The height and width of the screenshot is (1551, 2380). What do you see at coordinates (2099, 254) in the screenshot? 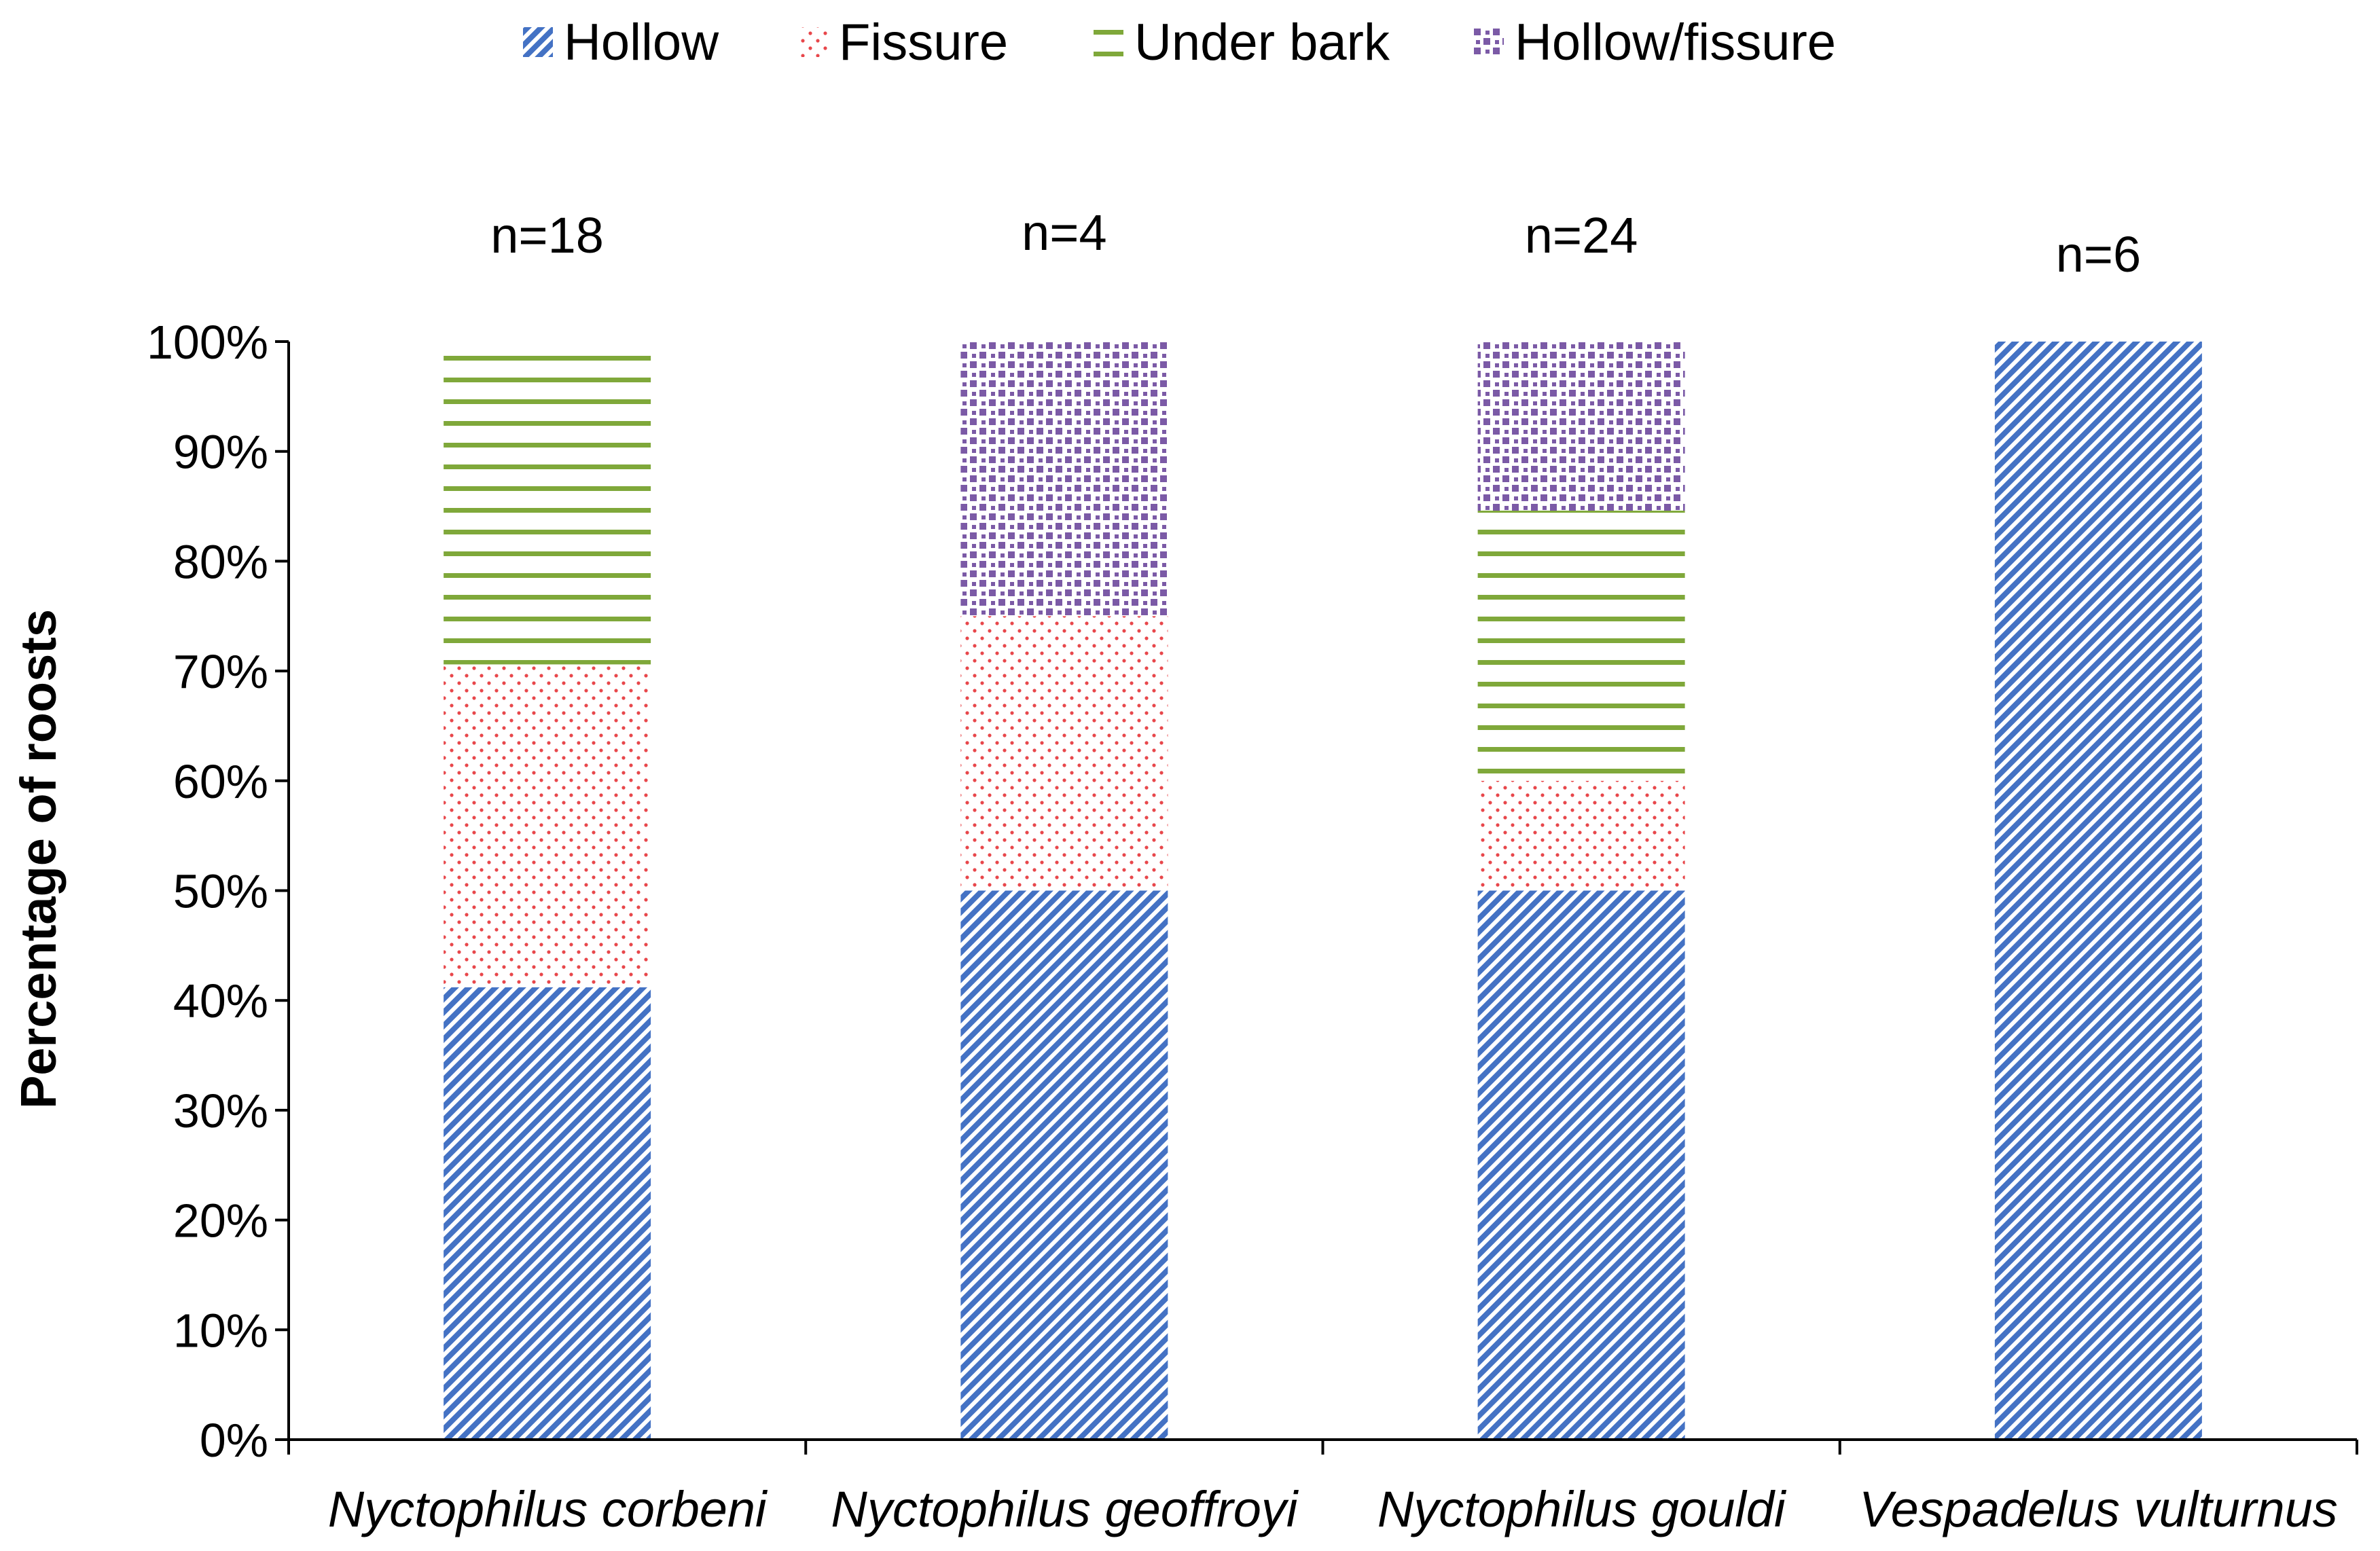
I see `sample-size-label: n=6` at bounding box center [2099, 254].